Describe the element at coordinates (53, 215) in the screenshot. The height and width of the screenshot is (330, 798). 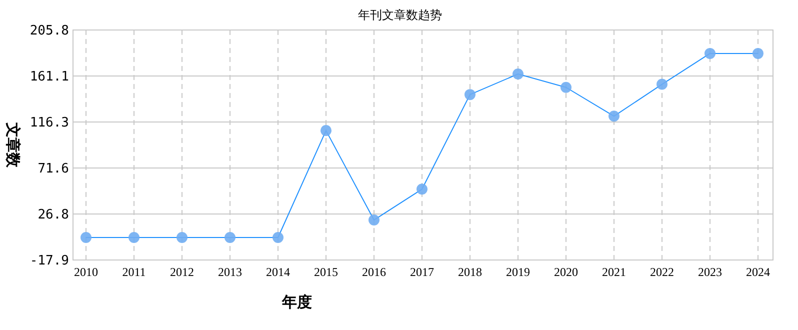
I see `y-tick-label: 26.8` at that location.